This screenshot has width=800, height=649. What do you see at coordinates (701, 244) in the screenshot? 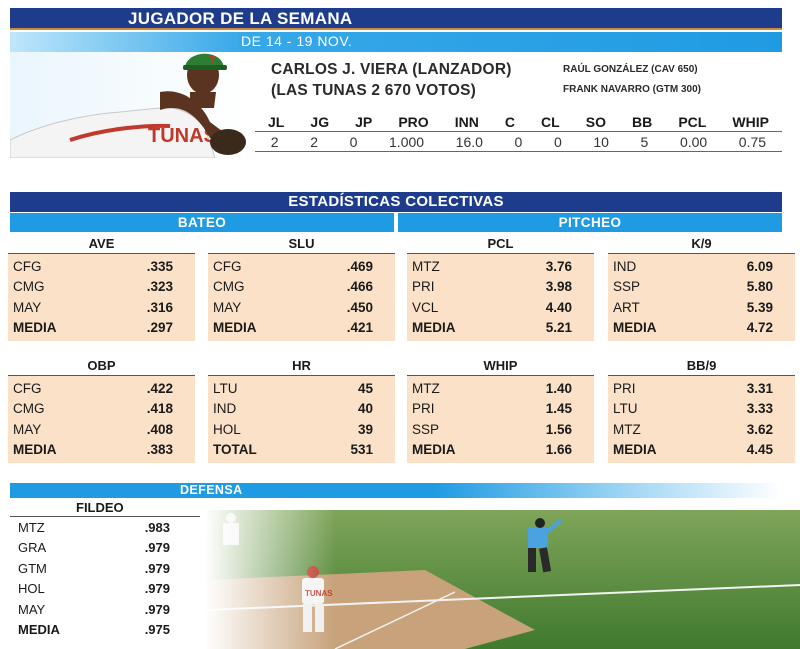
I see `card-title: K/9` at bounding box center [701, 244].